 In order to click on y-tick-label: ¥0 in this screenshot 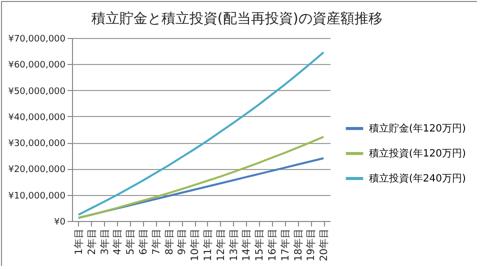, I will do `click(60, 223)`.